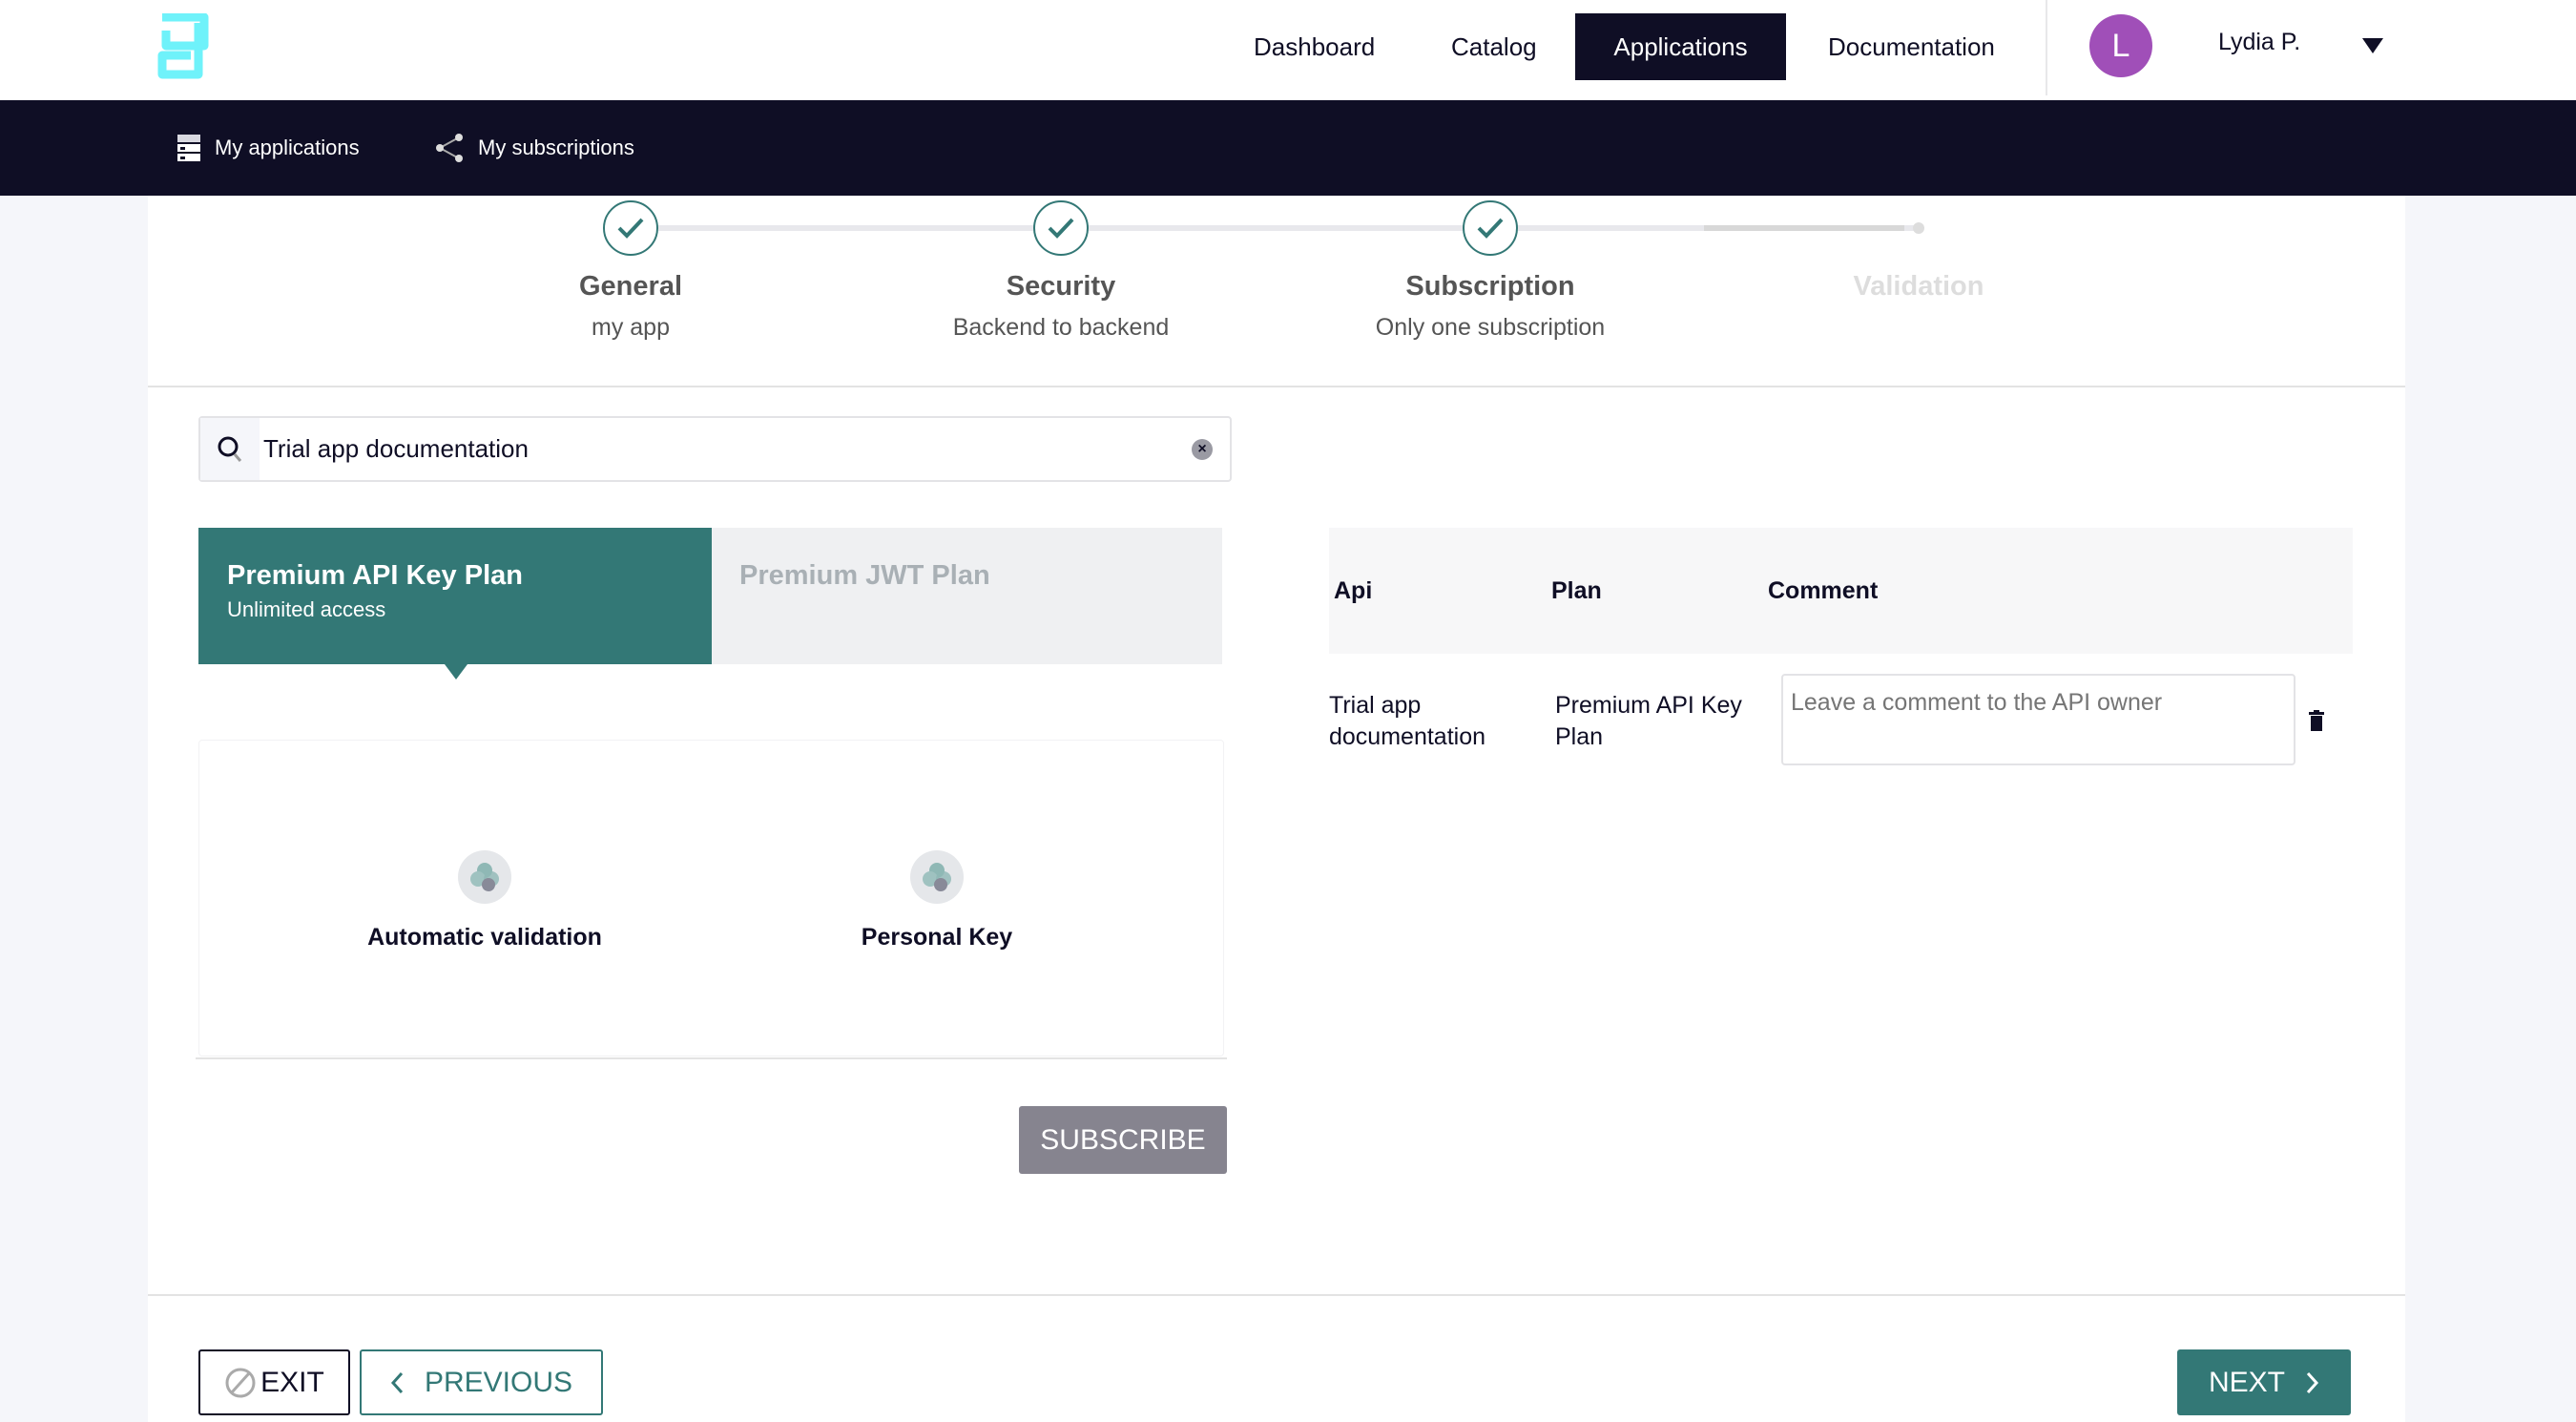 The height and width of the screenshot is (1422, 2576). Describe the element at coordinates (556, 147) in the screenshot. I see `subnav-label: My subscriptions` at that location.